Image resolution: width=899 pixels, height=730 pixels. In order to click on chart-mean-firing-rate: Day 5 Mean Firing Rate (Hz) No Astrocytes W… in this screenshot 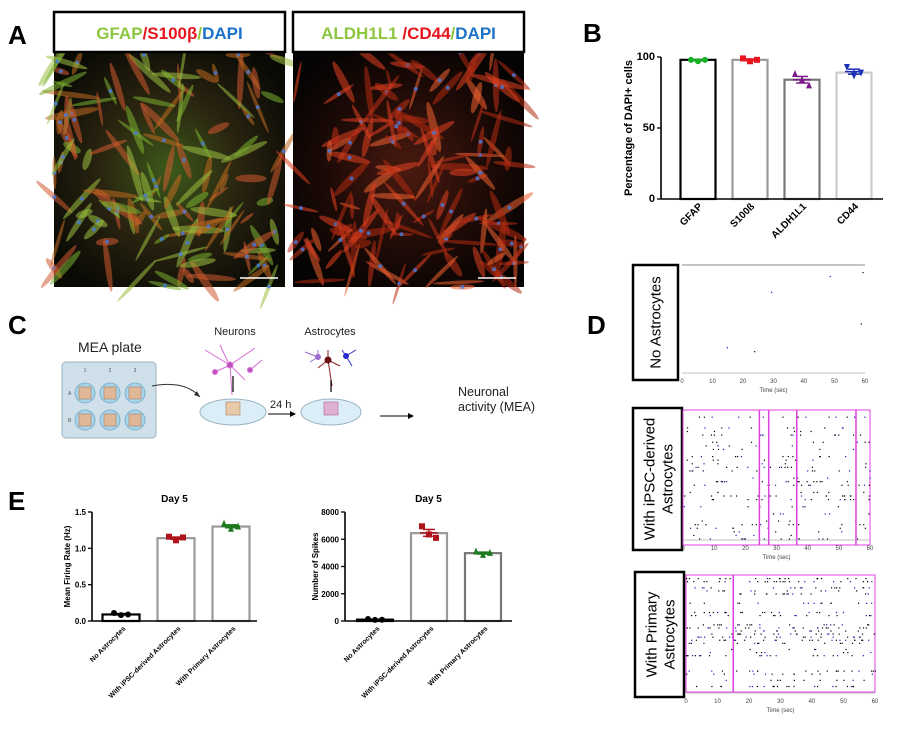, I will do `click(160, 597)`.